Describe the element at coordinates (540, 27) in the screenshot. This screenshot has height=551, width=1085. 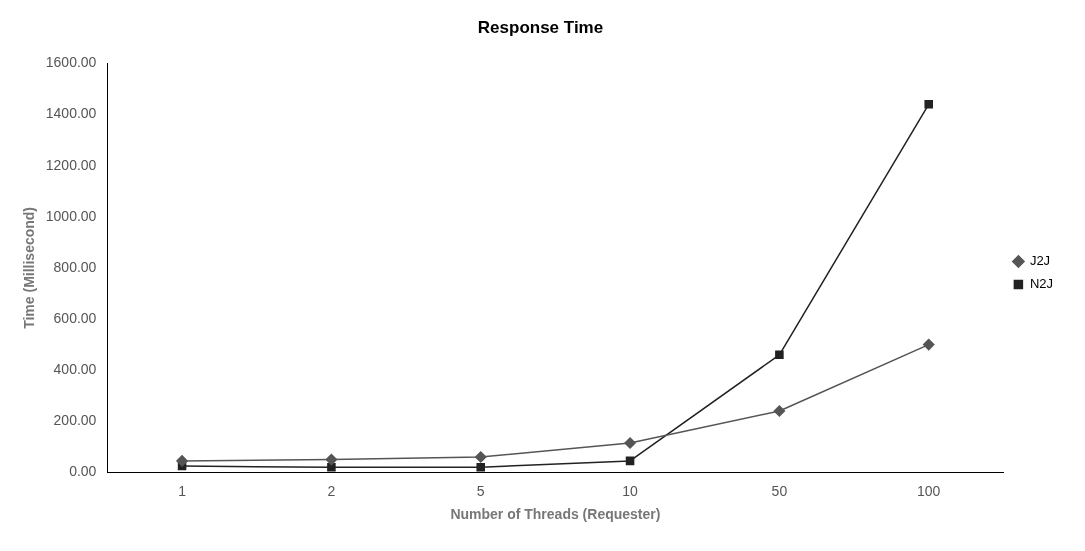
I see `chart-title: Response Time` at that location.